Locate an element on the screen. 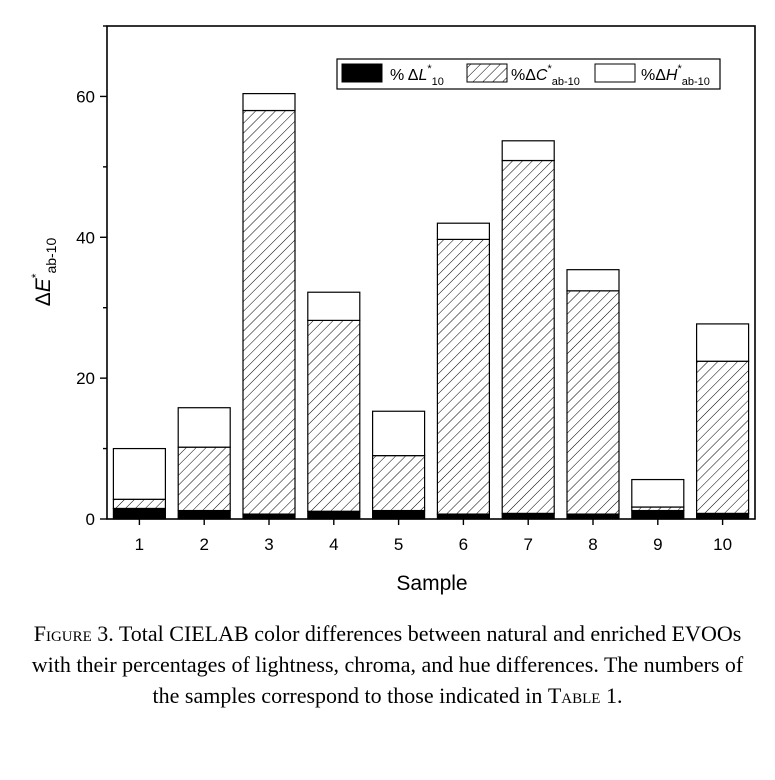 The image size is (775, 780). figure-label: Figure is located at coordinates (62, 633).